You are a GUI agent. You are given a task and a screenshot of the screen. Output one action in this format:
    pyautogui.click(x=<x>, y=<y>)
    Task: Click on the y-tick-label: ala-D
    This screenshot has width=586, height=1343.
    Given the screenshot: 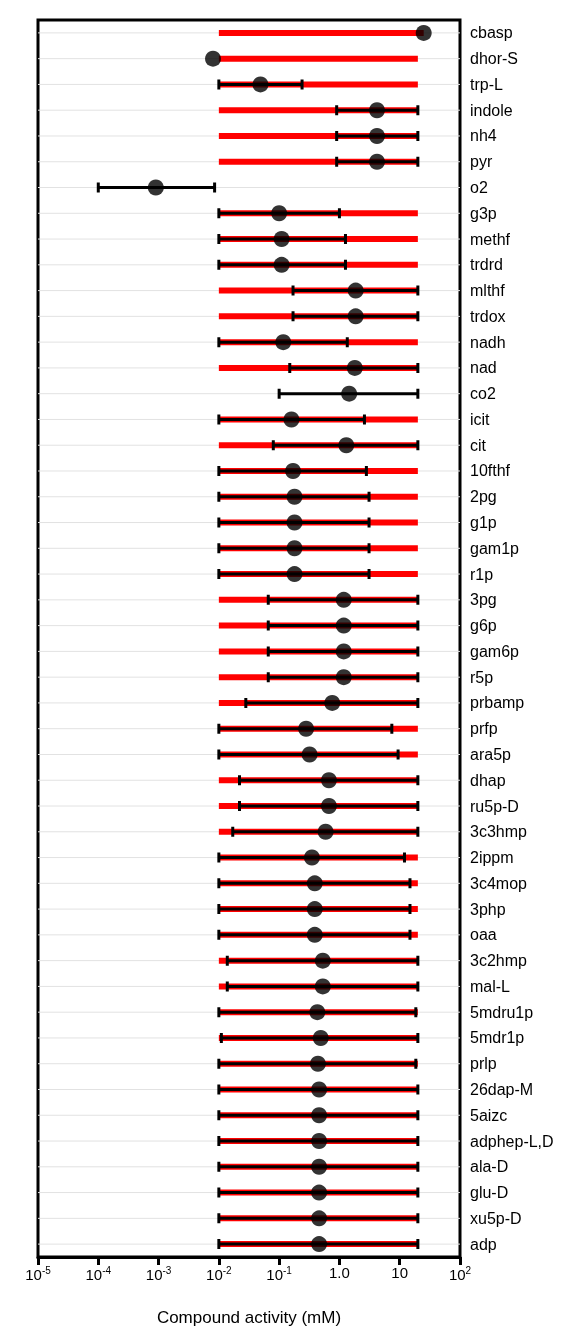 What is the action you would take?
    pyautogui.click(x=489, y=1167)
    